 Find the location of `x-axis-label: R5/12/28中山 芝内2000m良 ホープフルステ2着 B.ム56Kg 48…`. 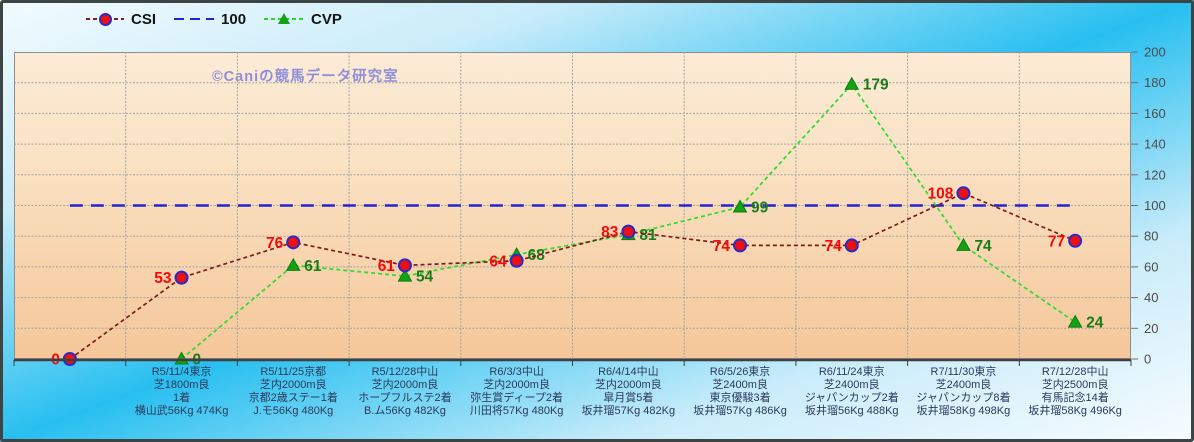

x-axis-label: R5/12/28中山 芝内2000m良 ホープフルステ2着 B.ム56Kg 48… is located at coordinates (405, 391).